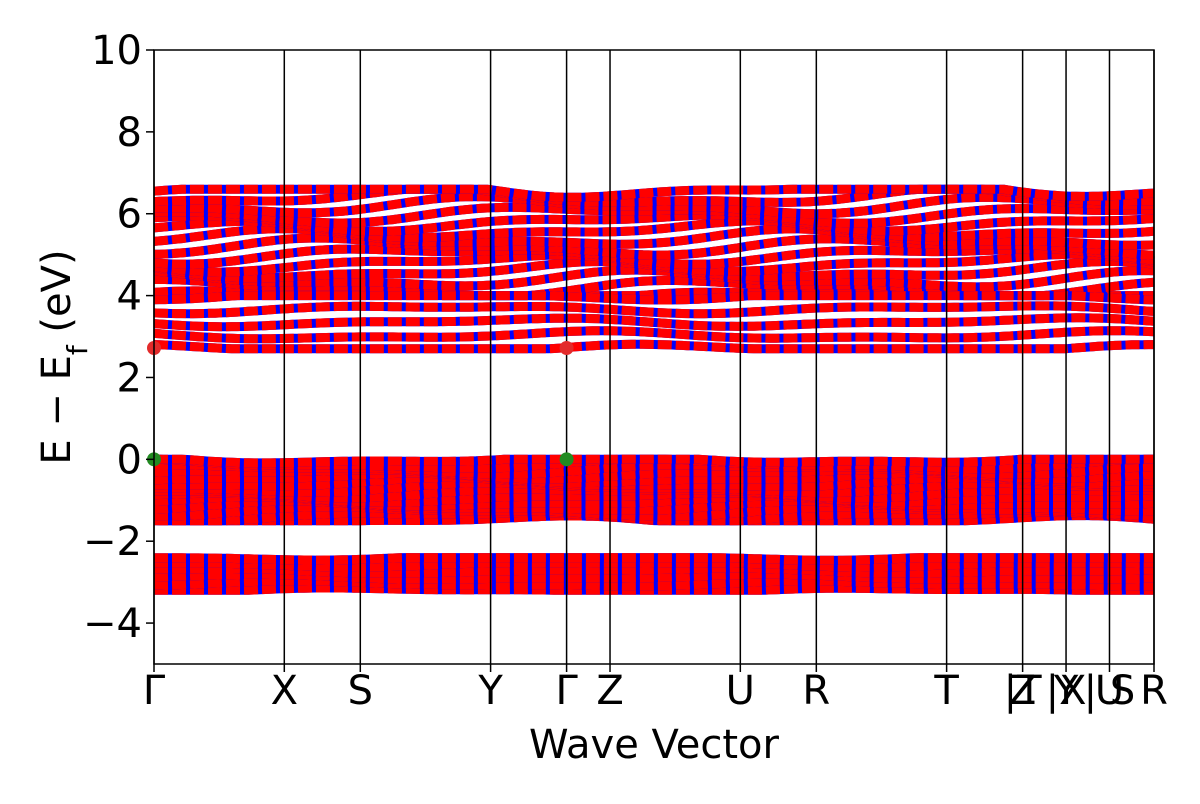 The width and height of the screenshot is (1200, 804). What do you see at coordinates (360, 691) in the screenshot?
I see `x-tick-label: S` at bounding box center [360, 691].